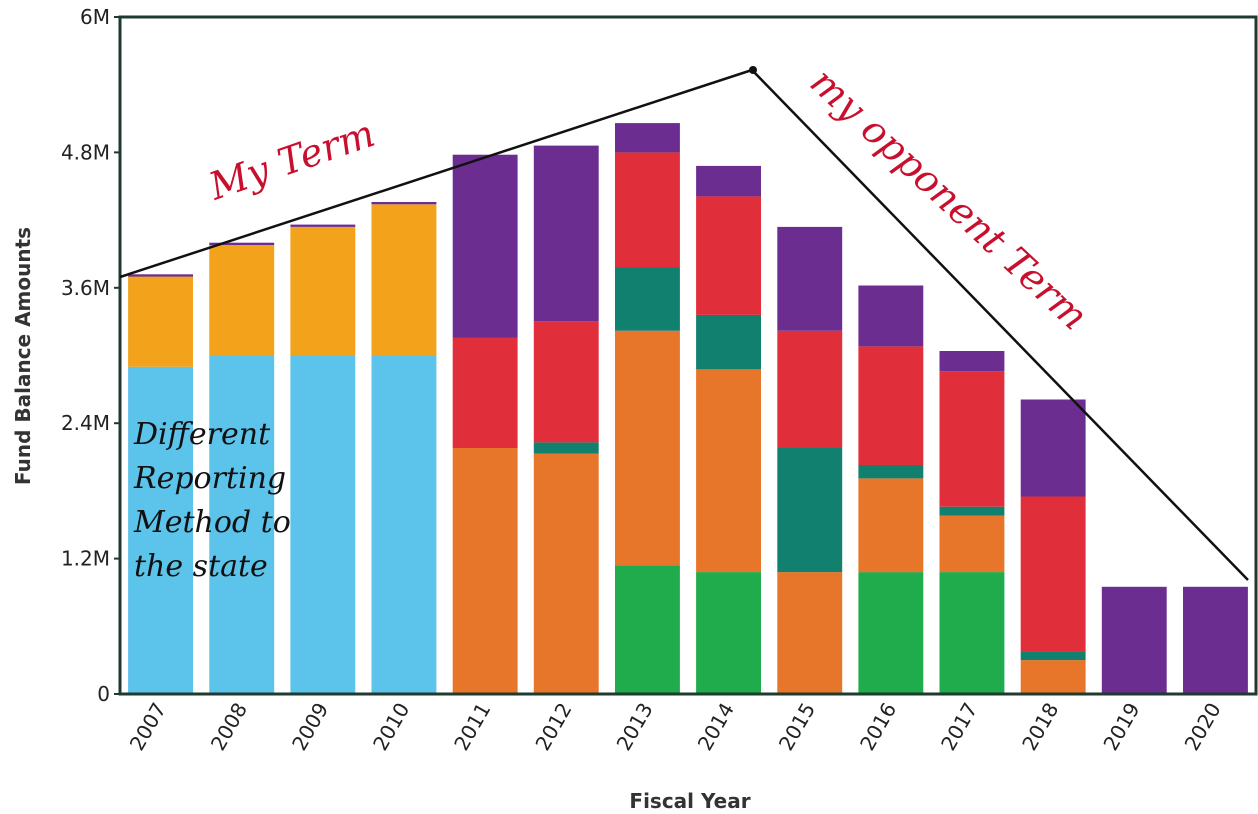 The image size is (1258, 814). What do you see at coordinates (229, 727) in the screenshot?
I see `x-tick-label: 2008` at bounding box center [229, 727].